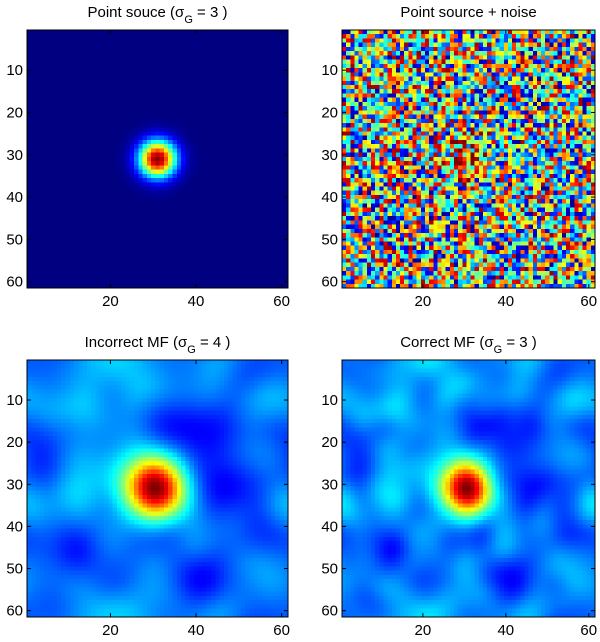 This screenshot has width=600, height=642. What do you see at coordinates (14, 197) in the screenshot?
I see `y-tick-label: 40` at bounding box center [14, 197].